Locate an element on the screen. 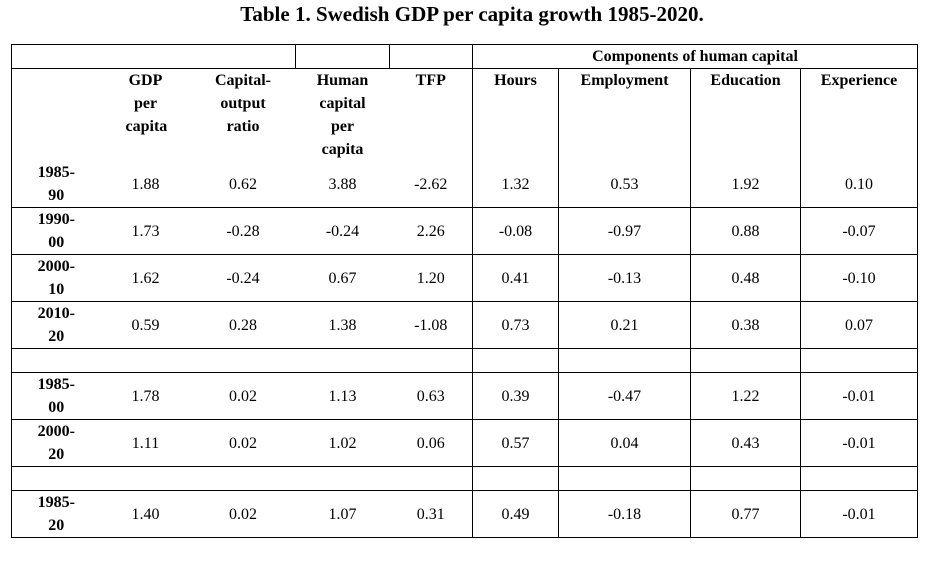 Image resolution: width=944 pixels, height=563 pixels. data-cell: 0.48 is located at coordinates (745, 278).